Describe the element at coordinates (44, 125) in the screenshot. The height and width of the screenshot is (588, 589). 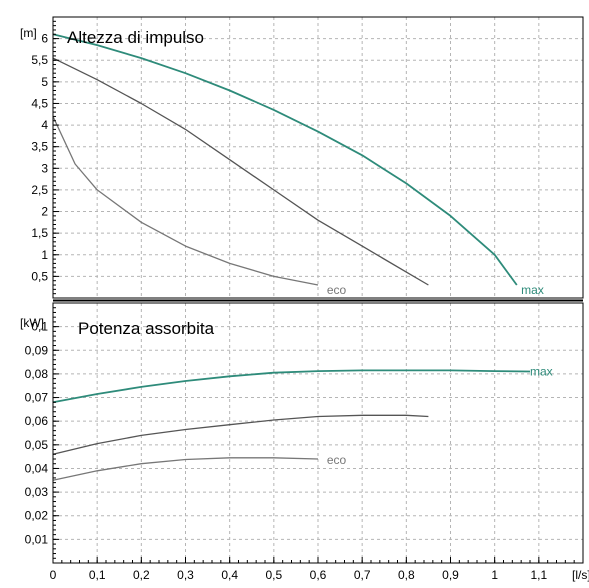
I see `head-y-tick-label: 4` at that location.